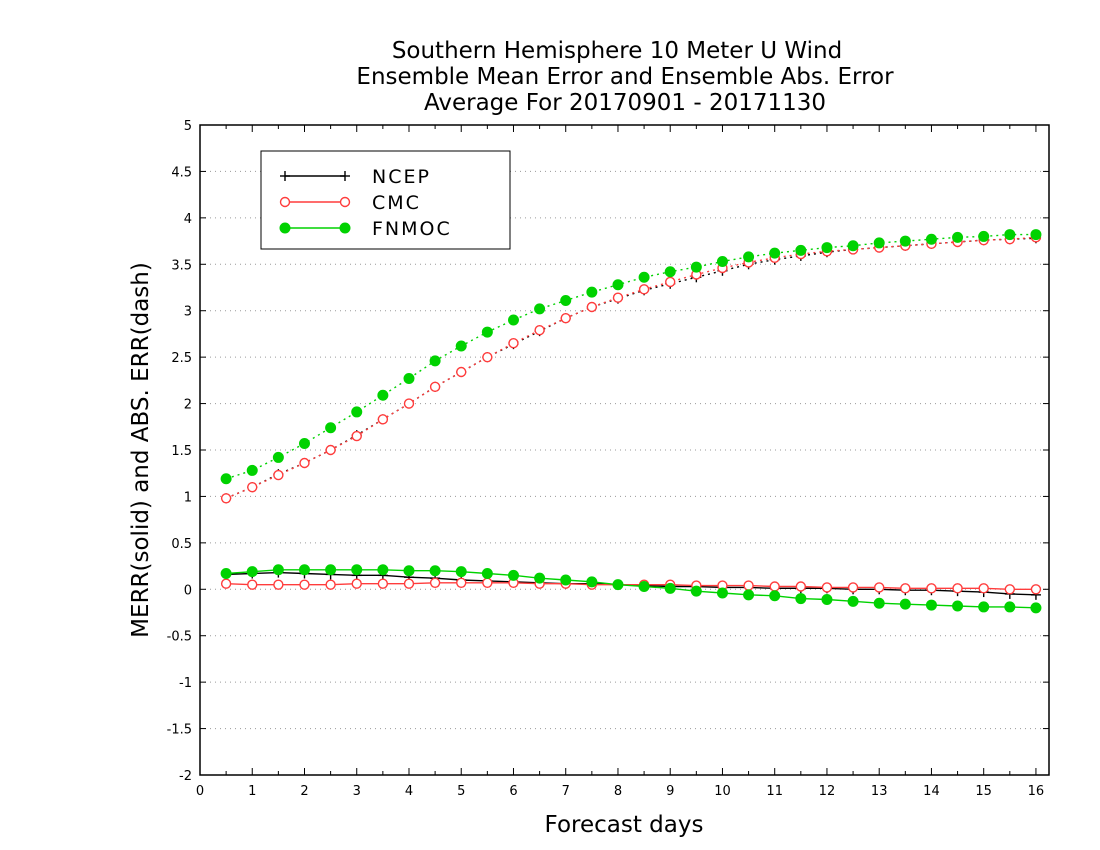  What do you see at coordinates (931, 791) in the screenshot?
I see `x-tick-label: 14` at bounding box center [931, 791].